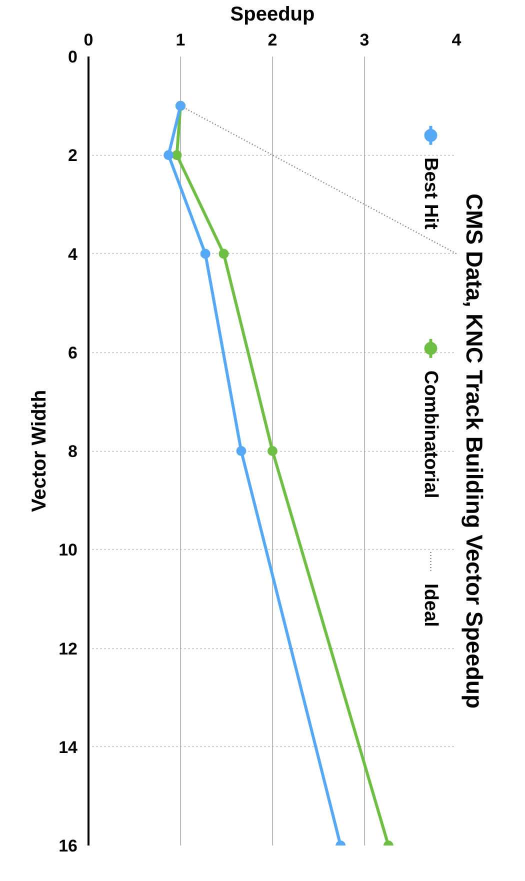 The image size is (525, 881). Describe the element at coordinates (89, 40) in the screenshot. I see `x-tick-label: 0` at that location.